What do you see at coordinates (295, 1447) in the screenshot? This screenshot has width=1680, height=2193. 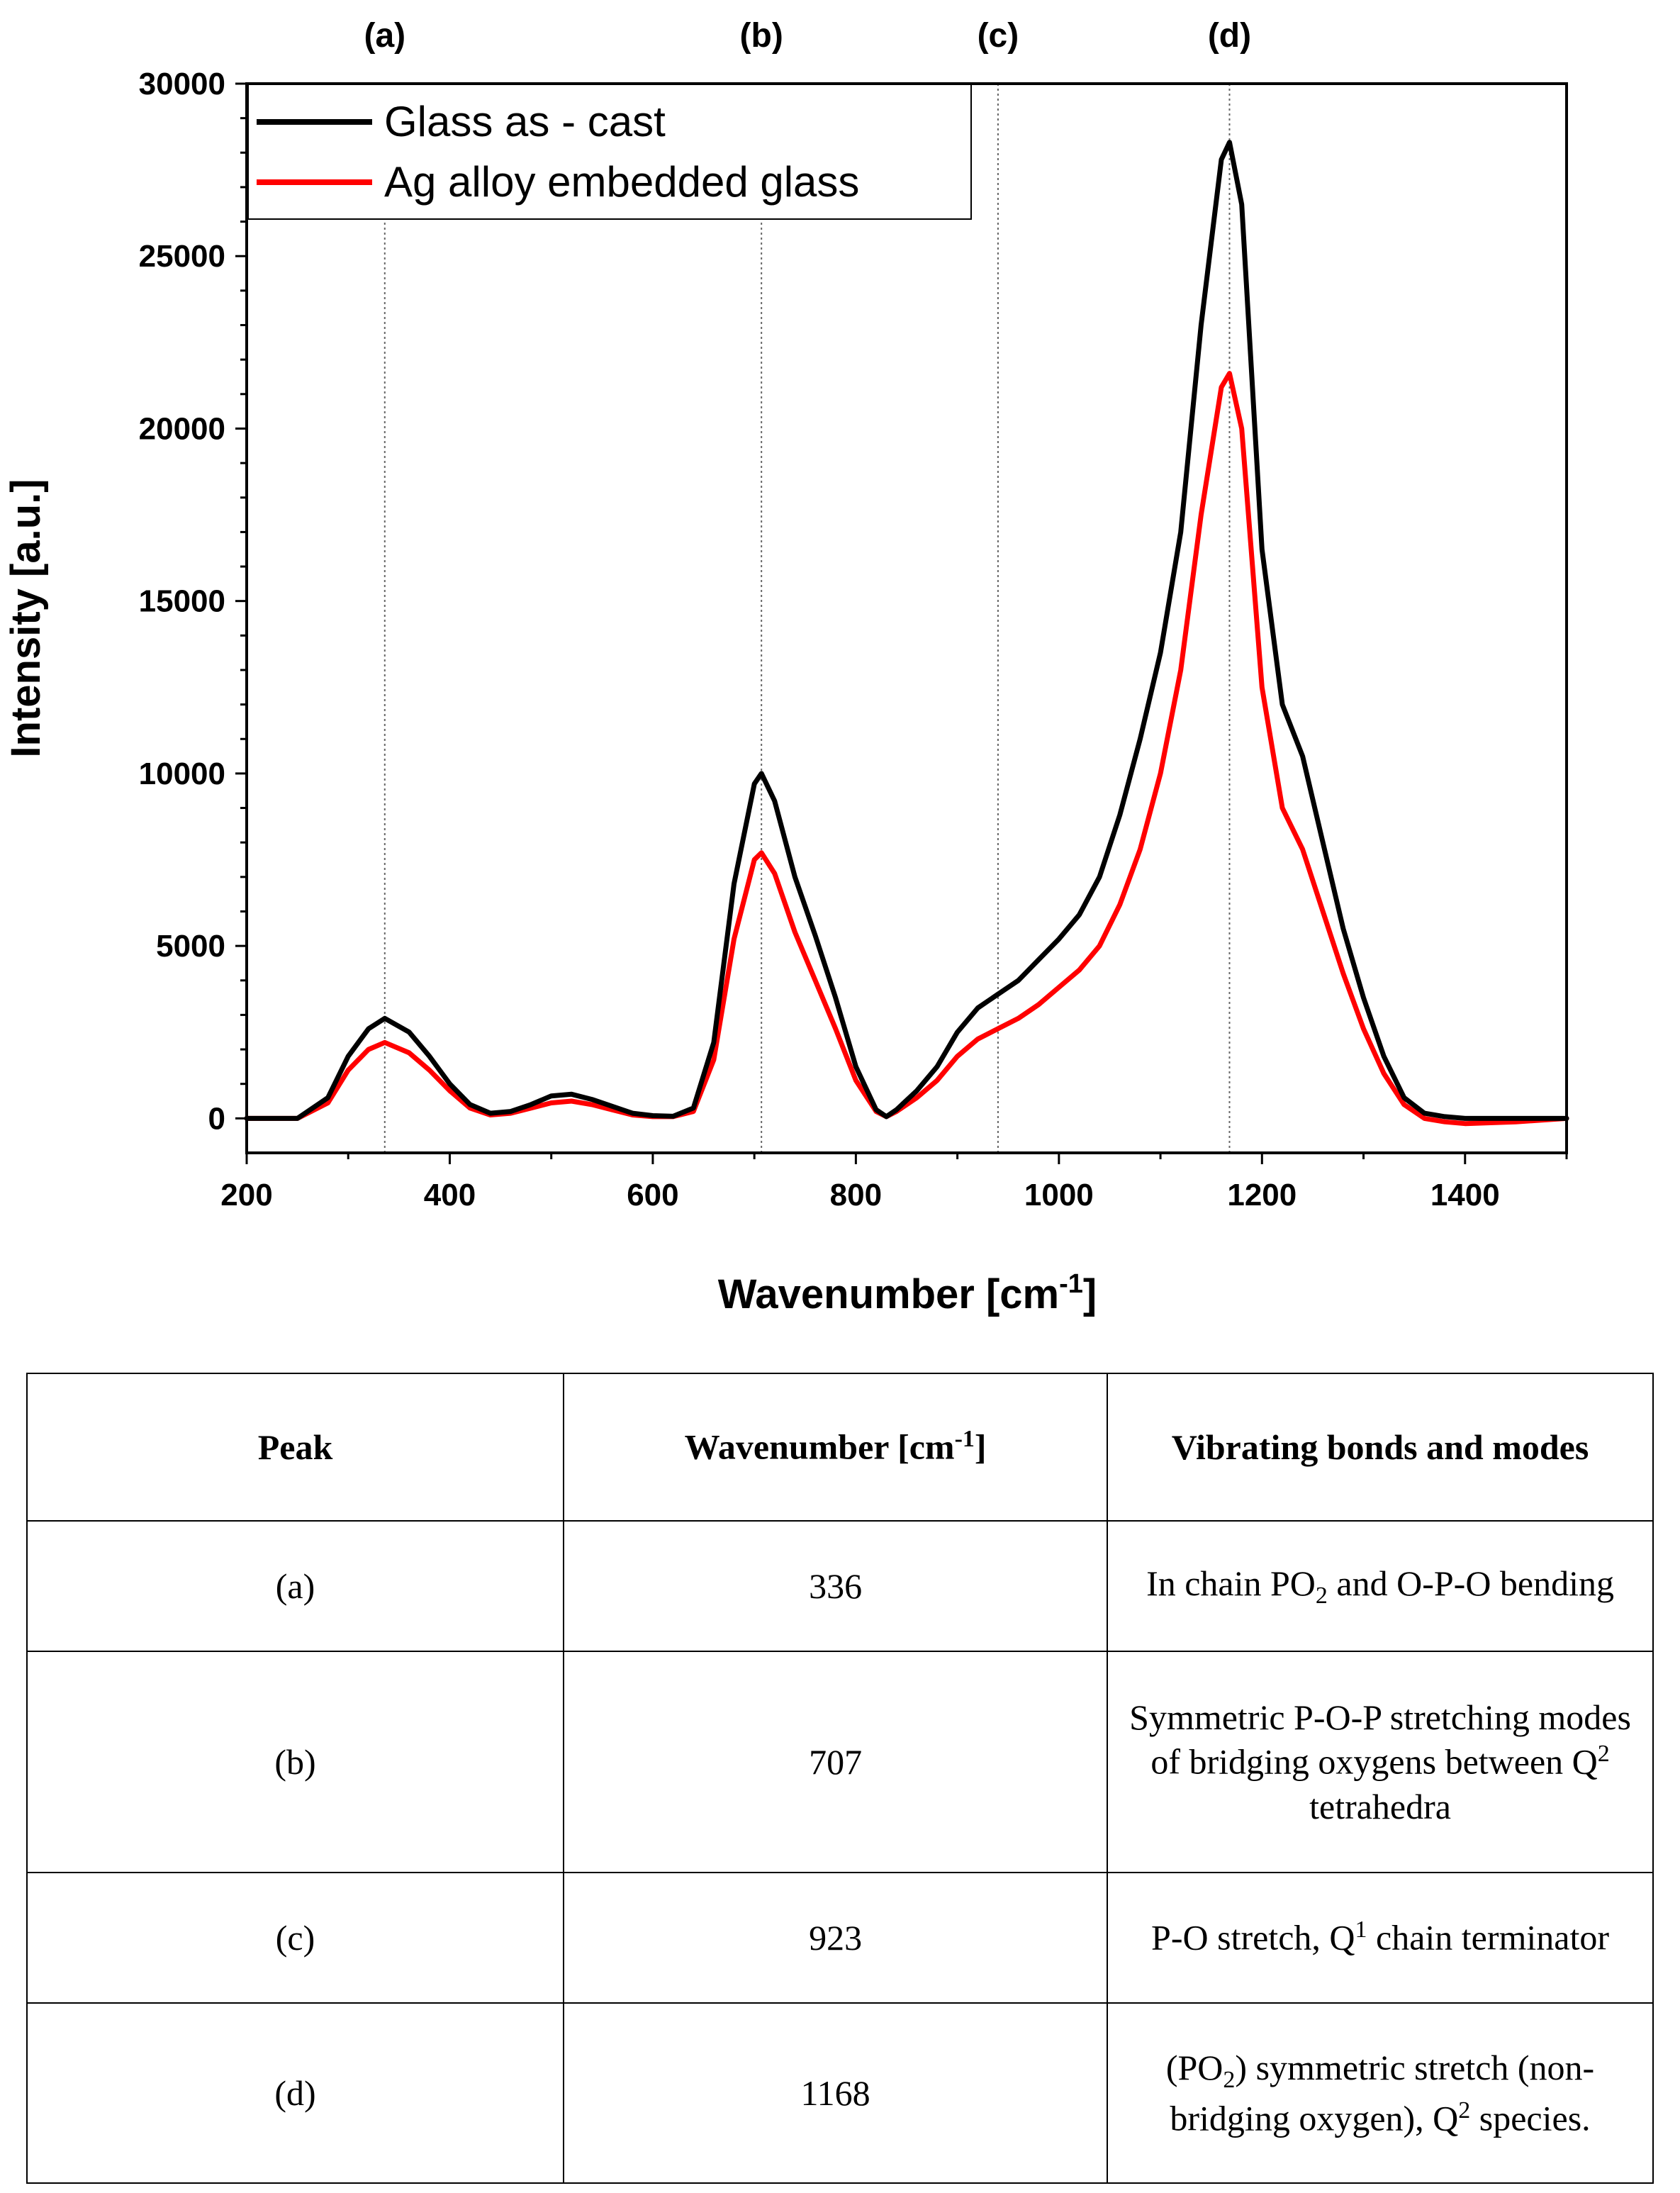 I see `header-peak: Peak` at bounding box center [295, 1447].